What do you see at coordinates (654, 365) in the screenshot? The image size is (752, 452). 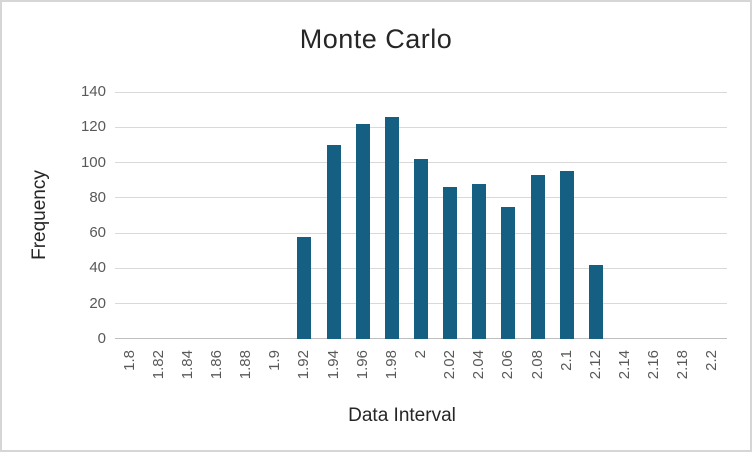 I see `x-tick-label-2.16: 2.16` at bounding box center [654, 365].